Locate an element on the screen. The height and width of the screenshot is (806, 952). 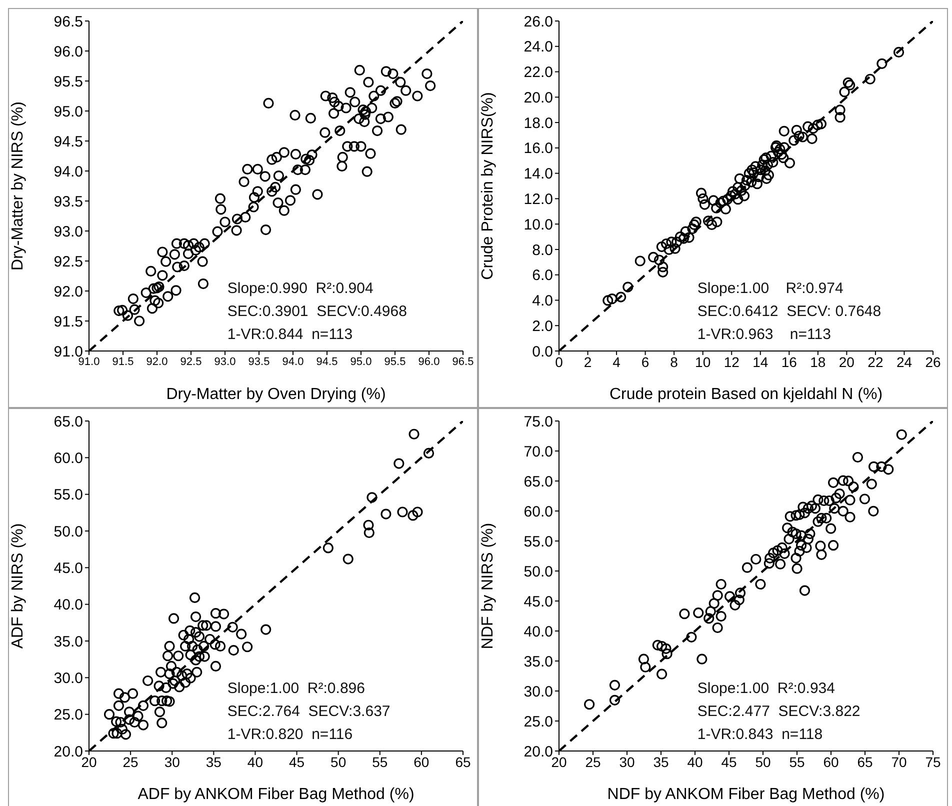
x-axis-title: NDF by ANKOM Fiber Bag Method (%) is located at coordinates (746, 794).